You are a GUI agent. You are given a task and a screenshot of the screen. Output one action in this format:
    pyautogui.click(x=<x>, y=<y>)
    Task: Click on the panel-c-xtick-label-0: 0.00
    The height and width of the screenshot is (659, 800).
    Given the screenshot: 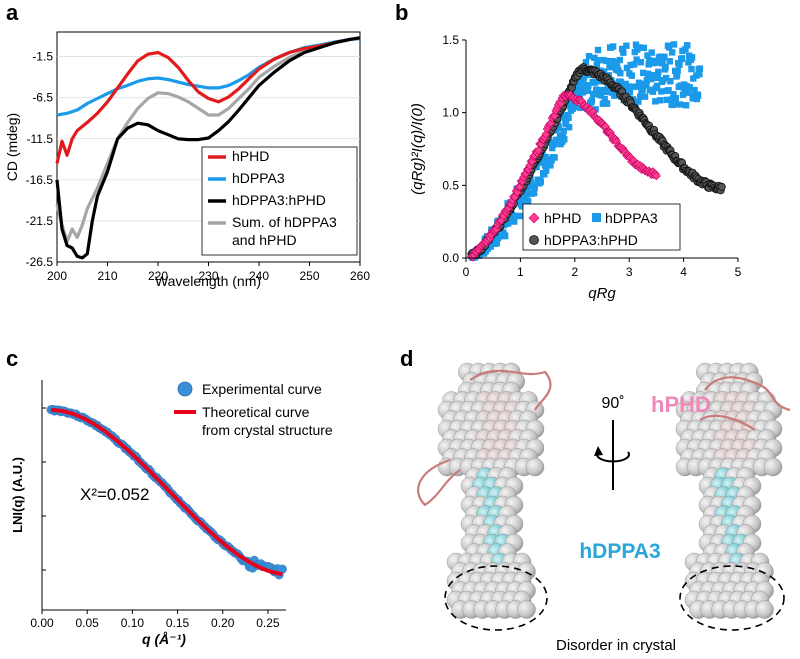 What is the action you would take?
    pyautogui.click(x=42, y=623)
    